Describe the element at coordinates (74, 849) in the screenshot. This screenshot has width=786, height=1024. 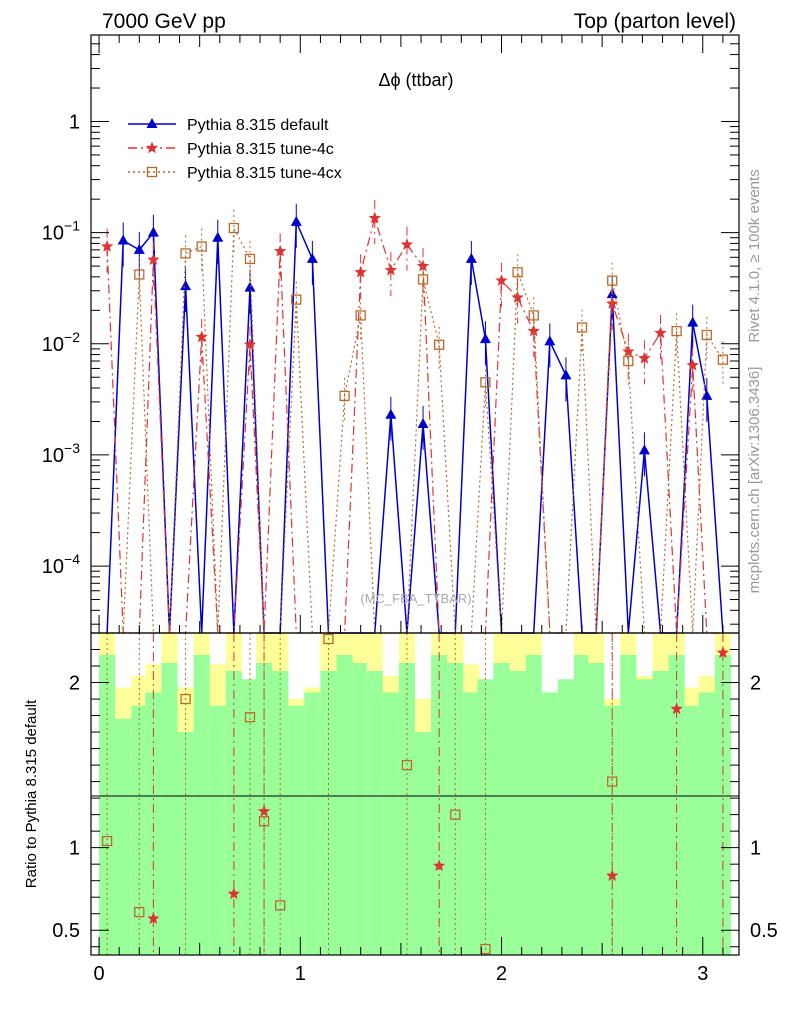
I see `ratio-y-tick-label: 1` at that location.